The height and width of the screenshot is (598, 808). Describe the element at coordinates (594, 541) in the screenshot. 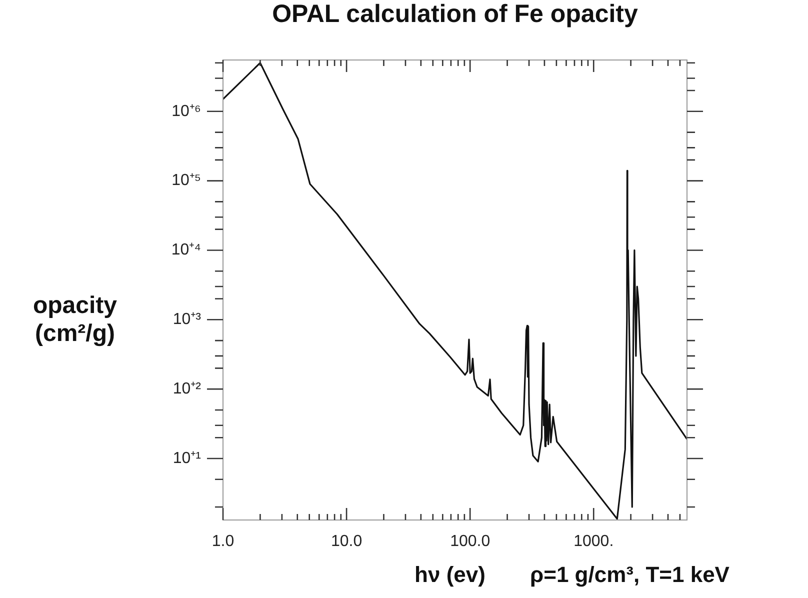

I see `x-tick-label: 1000.` at that location.